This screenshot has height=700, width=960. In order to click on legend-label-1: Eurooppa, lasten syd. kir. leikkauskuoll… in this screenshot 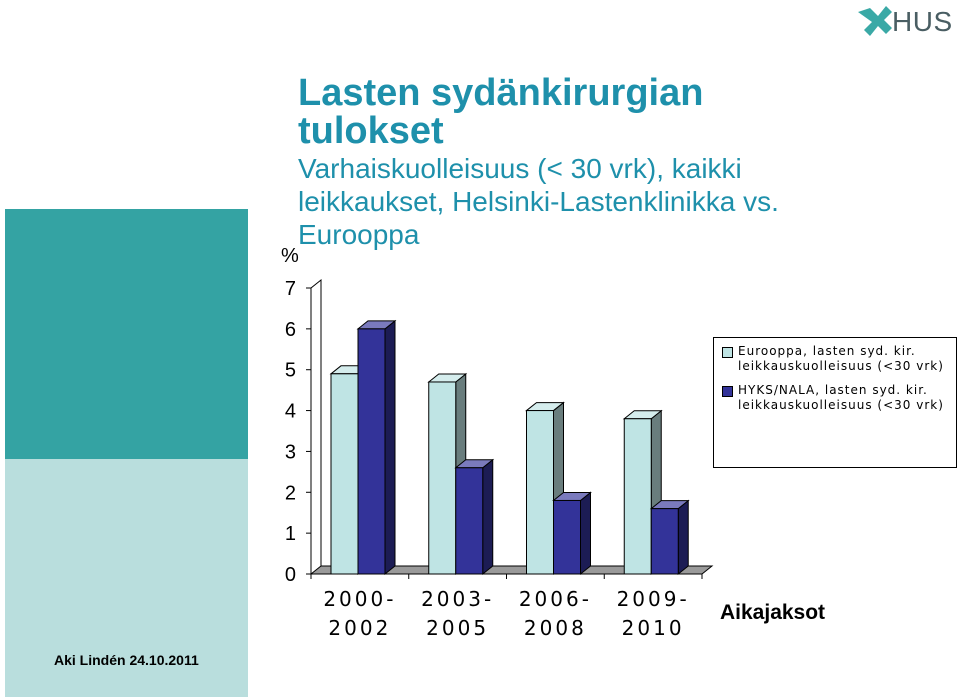, I will do `click(841, 358)`.